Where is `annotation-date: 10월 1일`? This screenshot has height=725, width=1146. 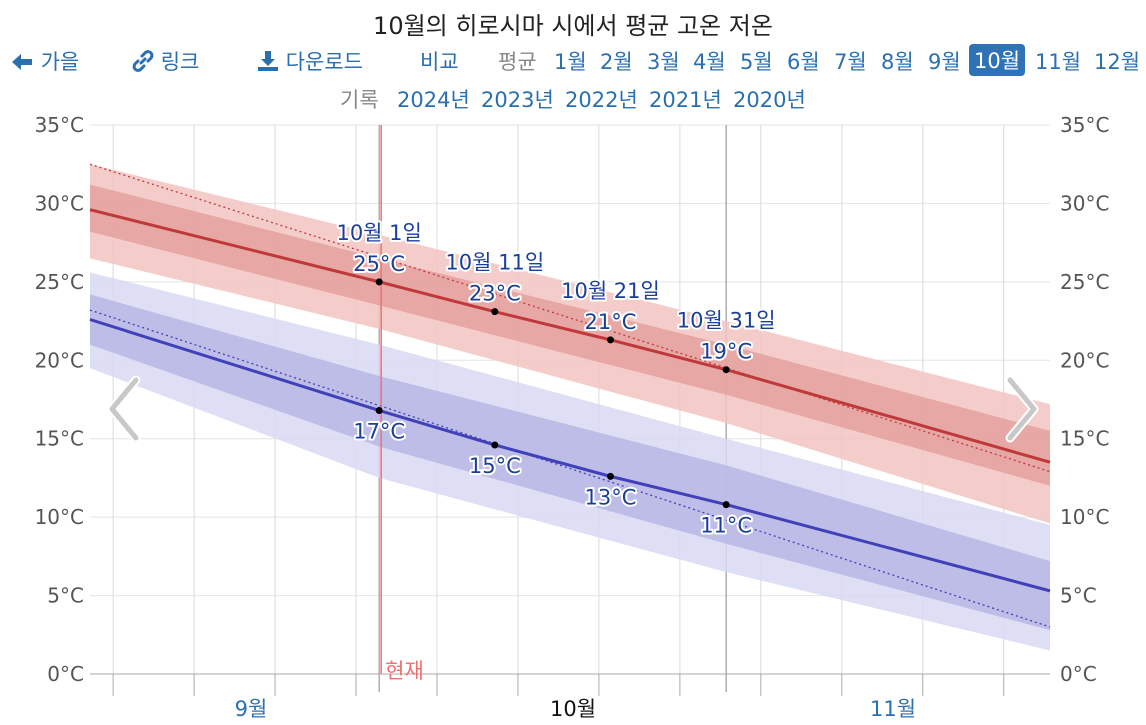 annotation-date: 10월 1일 is located at coordinates (378, 233).